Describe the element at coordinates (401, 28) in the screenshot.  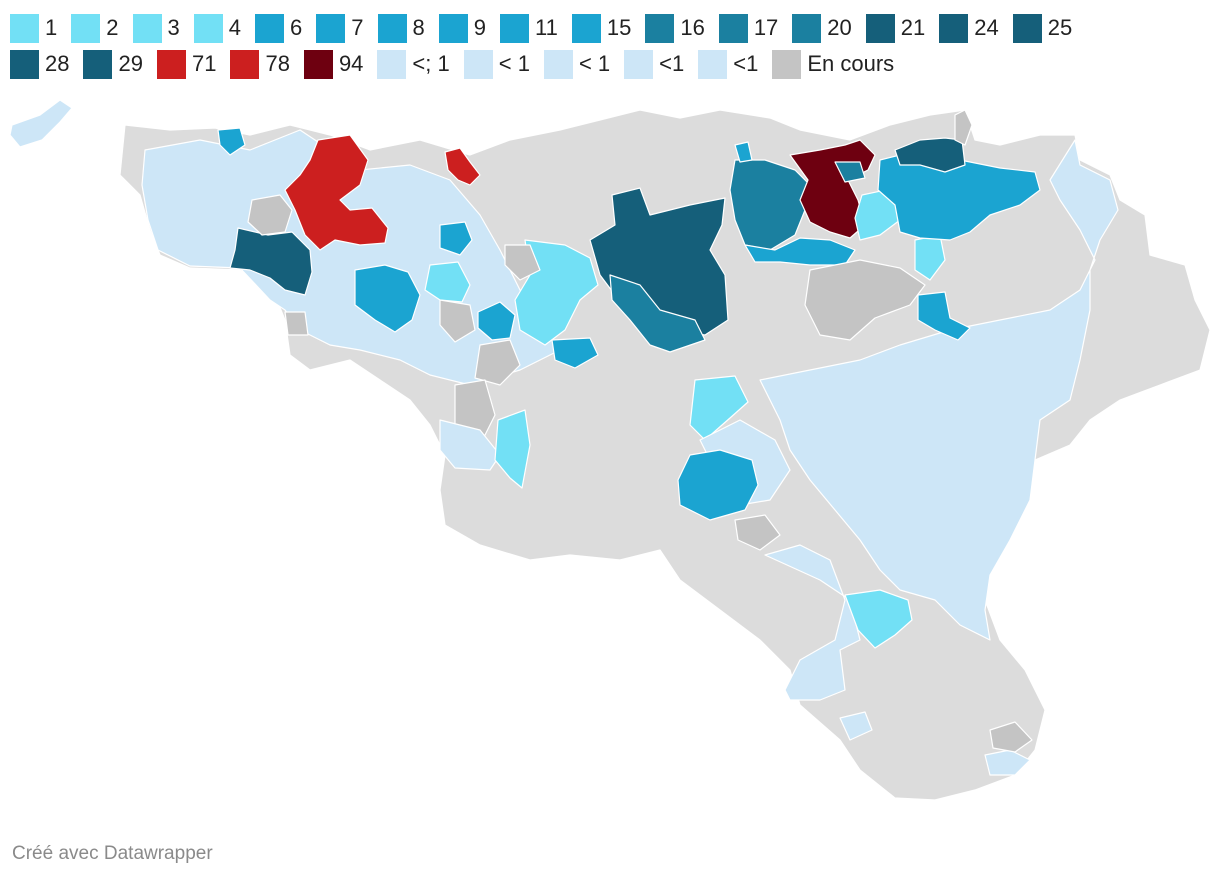
I see `legend-item: 8` at that location.